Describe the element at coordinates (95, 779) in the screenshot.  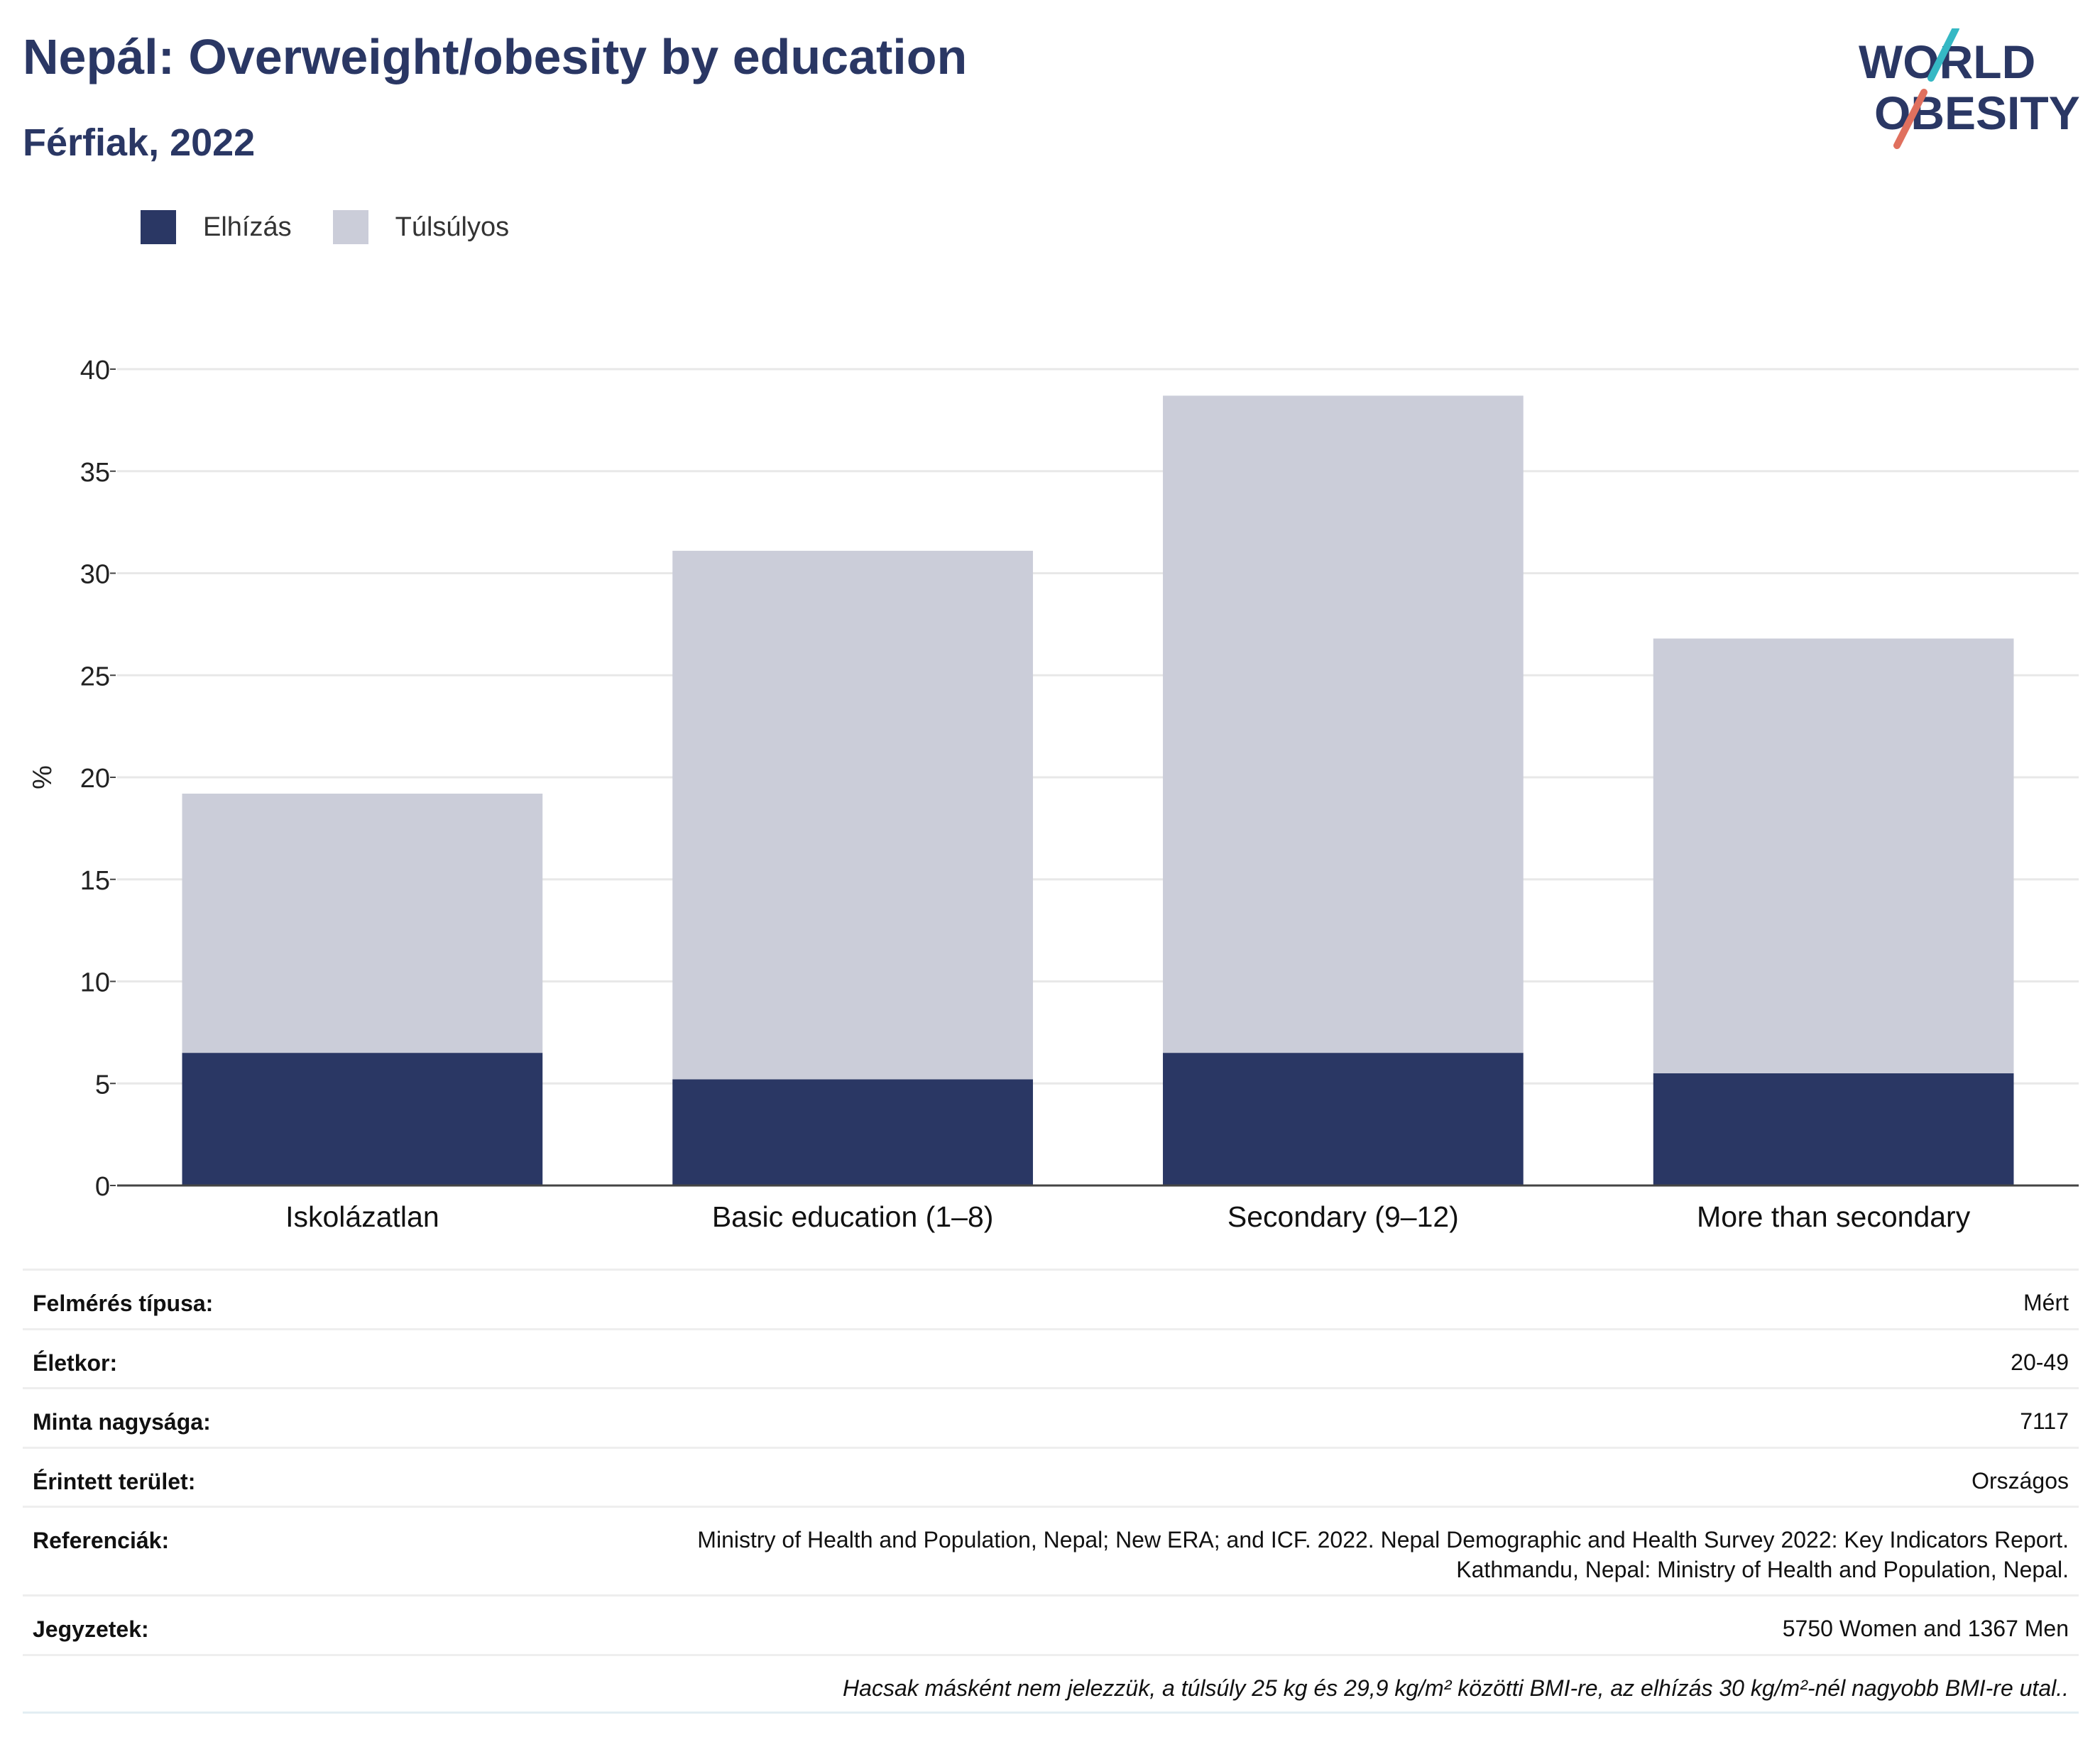
I see `y-tick-label: 20` at that location.